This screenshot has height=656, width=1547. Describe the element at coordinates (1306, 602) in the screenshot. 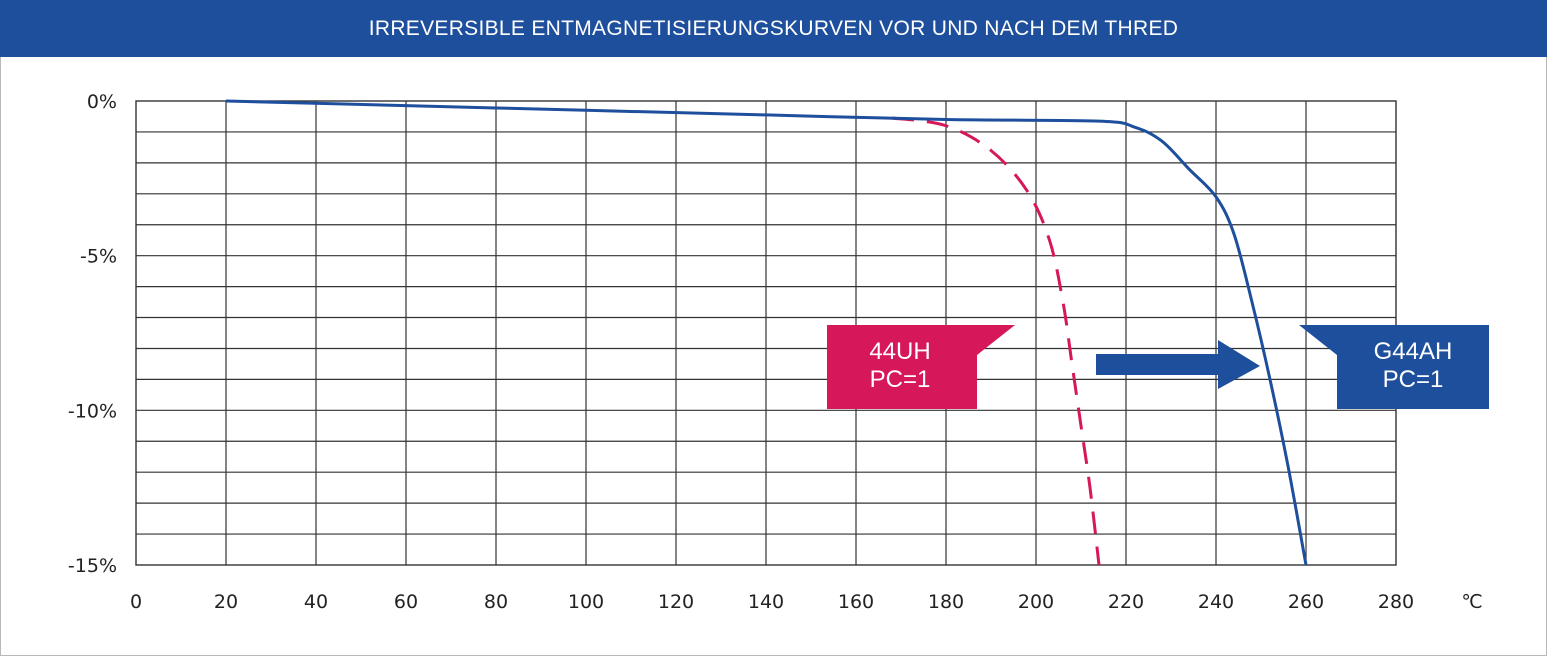

I see `x-tick-label: 260` at that location.